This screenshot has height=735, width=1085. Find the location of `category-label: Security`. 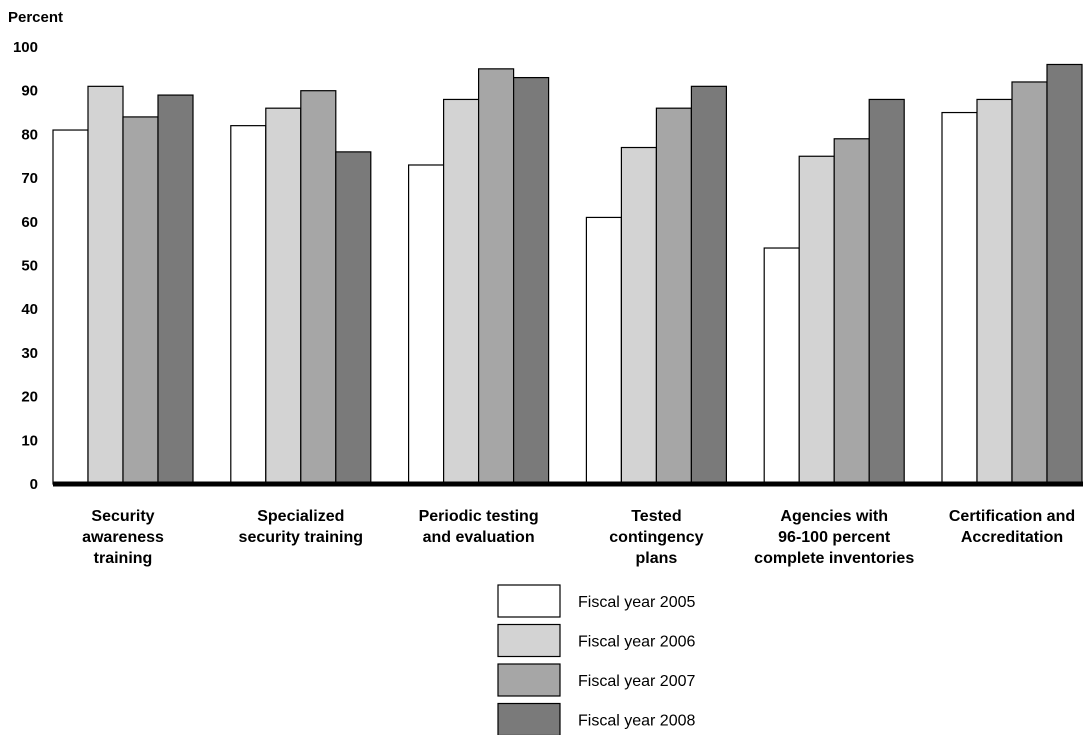

category-label: Security is located at coordinates (122, 516).